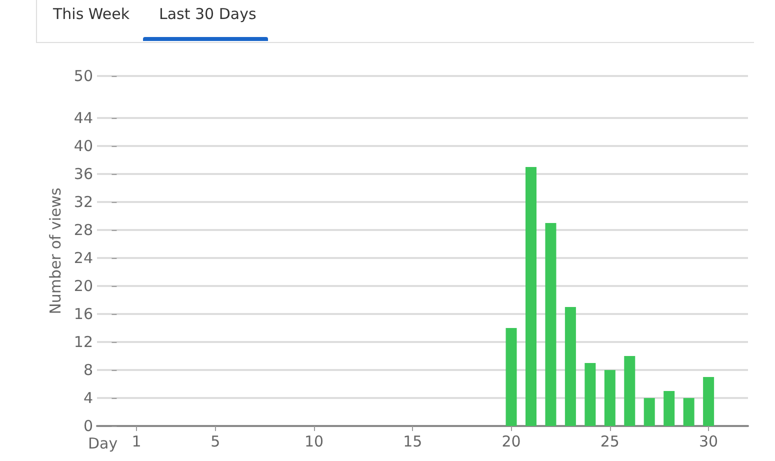 This screenshot has height=461, width=775. Describe the element at coordinates (88, 398) in the screenshot. I see `y-tick-label: 4` at that location.